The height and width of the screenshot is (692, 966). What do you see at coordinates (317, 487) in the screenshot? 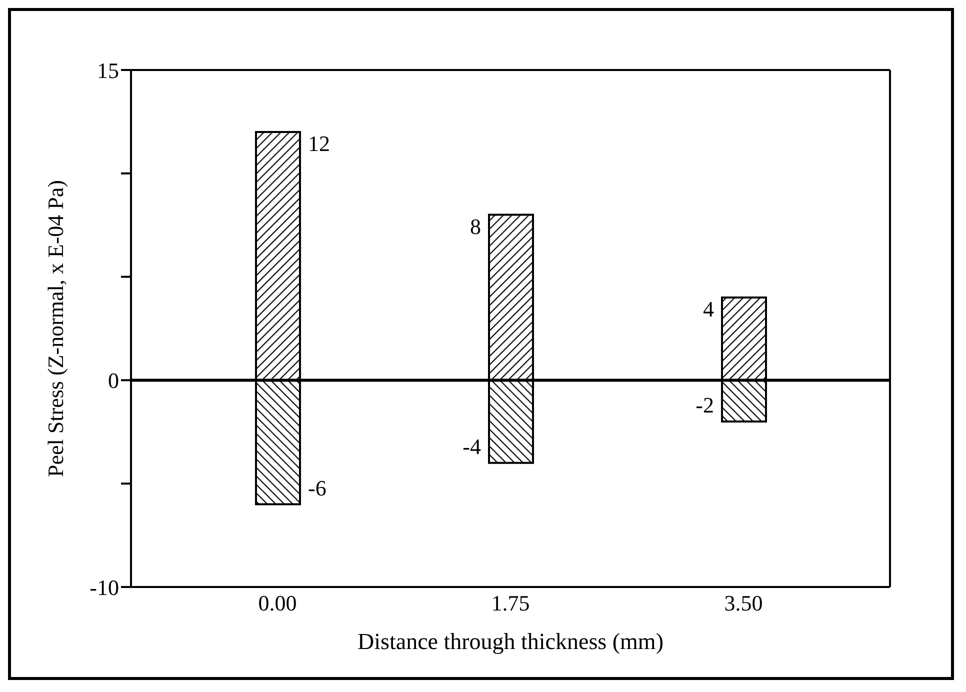
I see `data-label: -6` at bounding box center [317, 487].